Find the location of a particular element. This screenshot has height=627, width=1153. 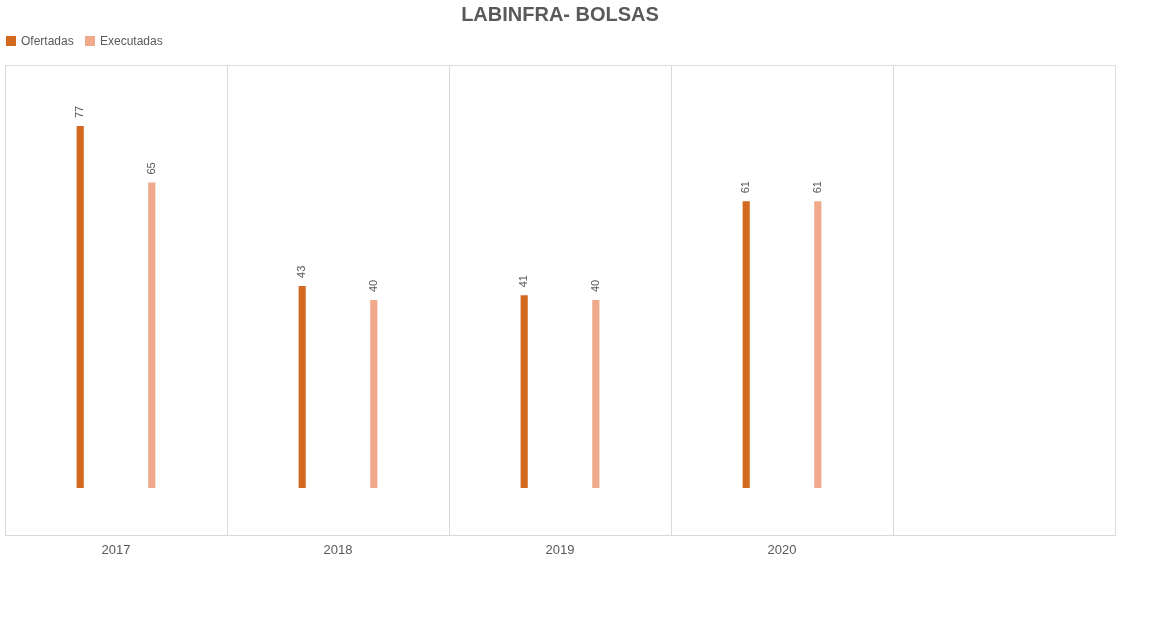

data-label: 65 is located at coordinates (150, 168).